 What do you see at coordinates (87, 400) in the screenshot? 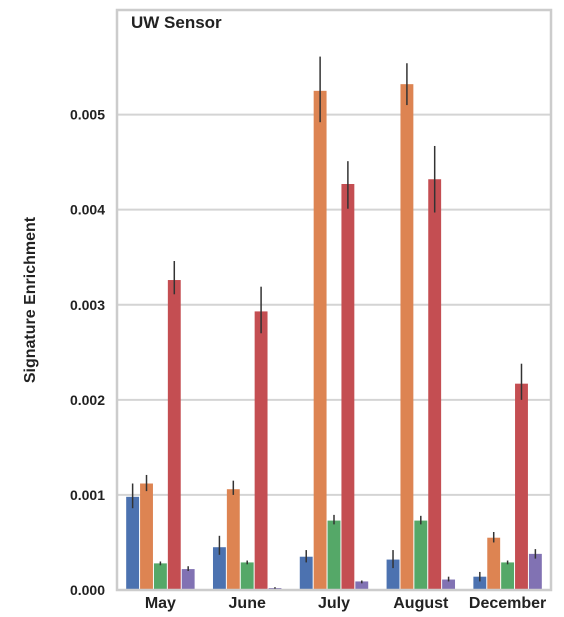
I see `y-tick-label: 0.002` at bounding box center [87, 400].